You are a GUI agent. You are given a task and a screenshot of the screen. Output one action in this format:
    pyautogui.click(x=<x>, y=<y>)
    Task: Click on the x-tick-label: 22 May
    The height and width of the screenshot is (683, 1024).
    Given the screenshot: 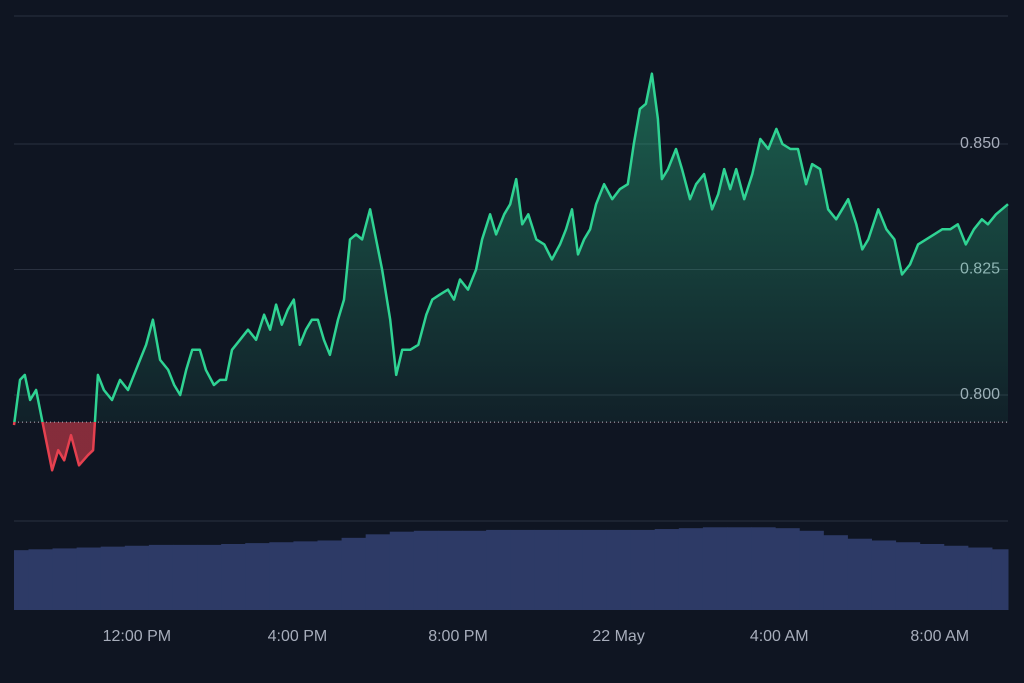 What is the action you would take?
    pyautogui.click(x=618, y=636)
    